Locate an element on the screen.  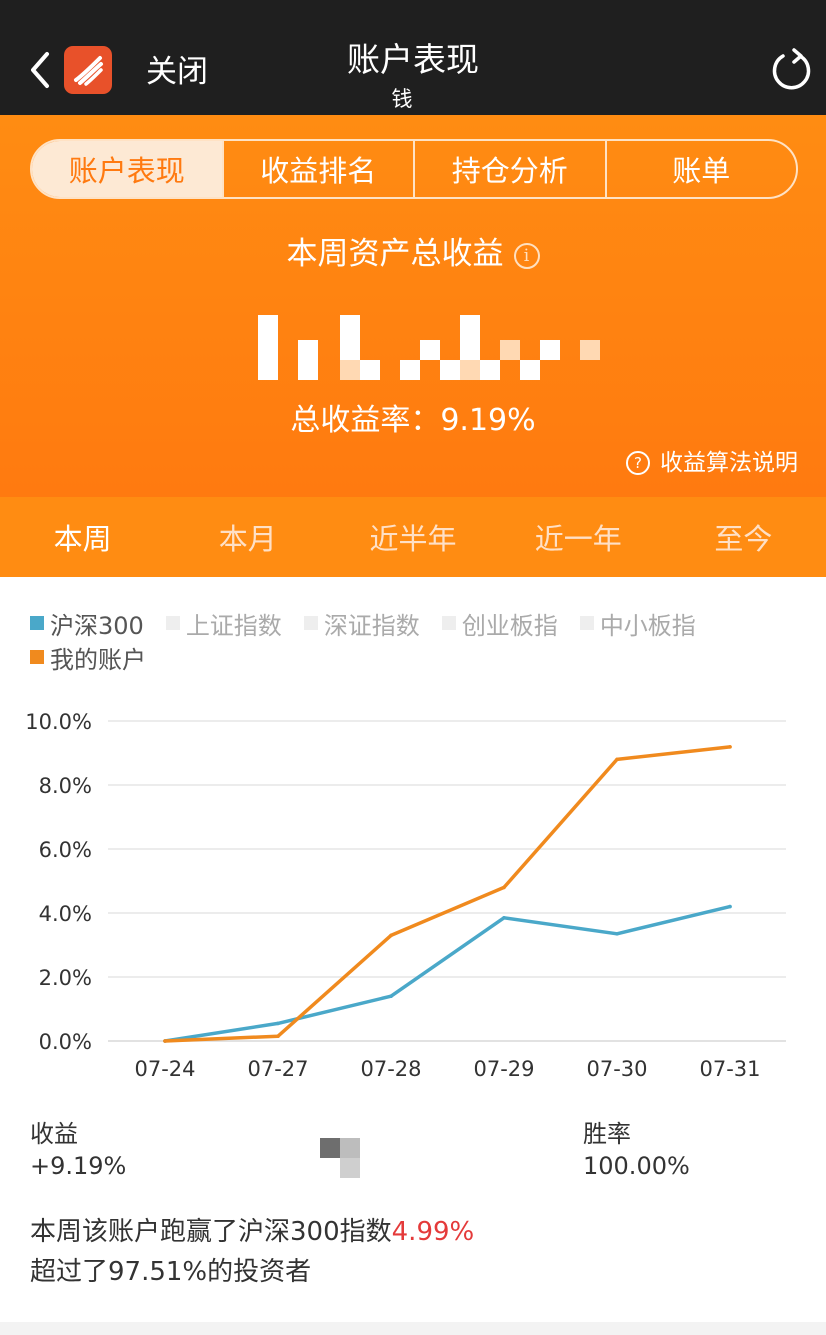
page-subtitle: 钱 is located at coordinates (402, 99).